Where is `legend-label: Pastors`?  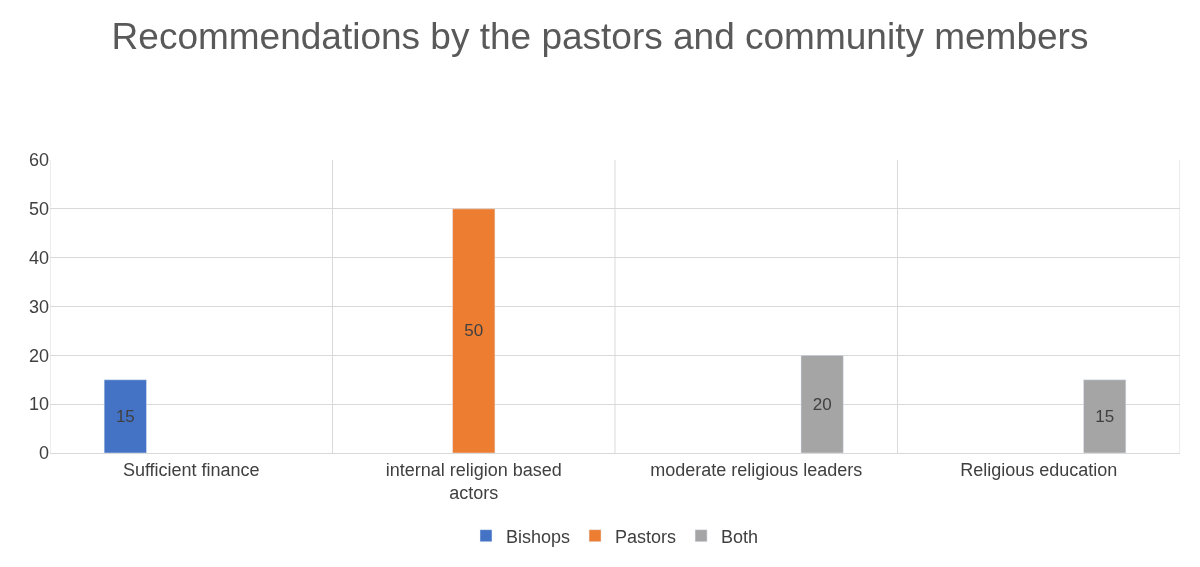 legend-label: Pastors is located at coordinates (646, 536).